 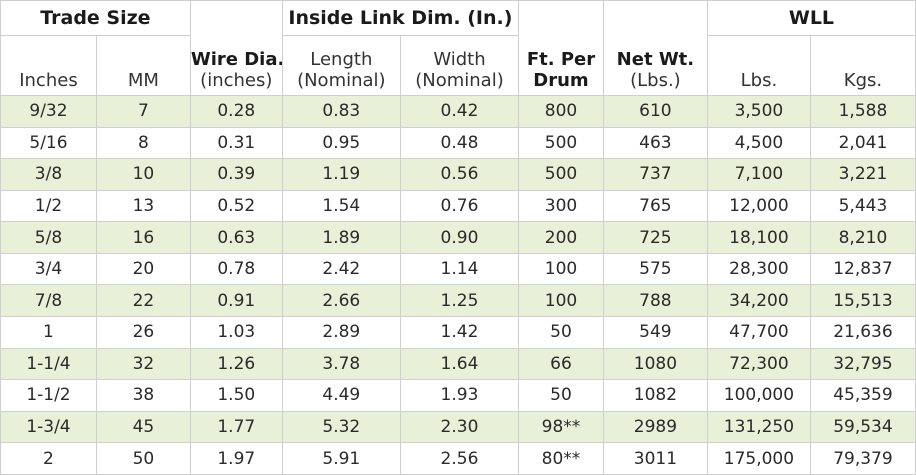 What do you see at coordinates (561, 458) in the screenshot?
I see `ft-per-drum-cell: 80**` at bounding box center [561, 458].